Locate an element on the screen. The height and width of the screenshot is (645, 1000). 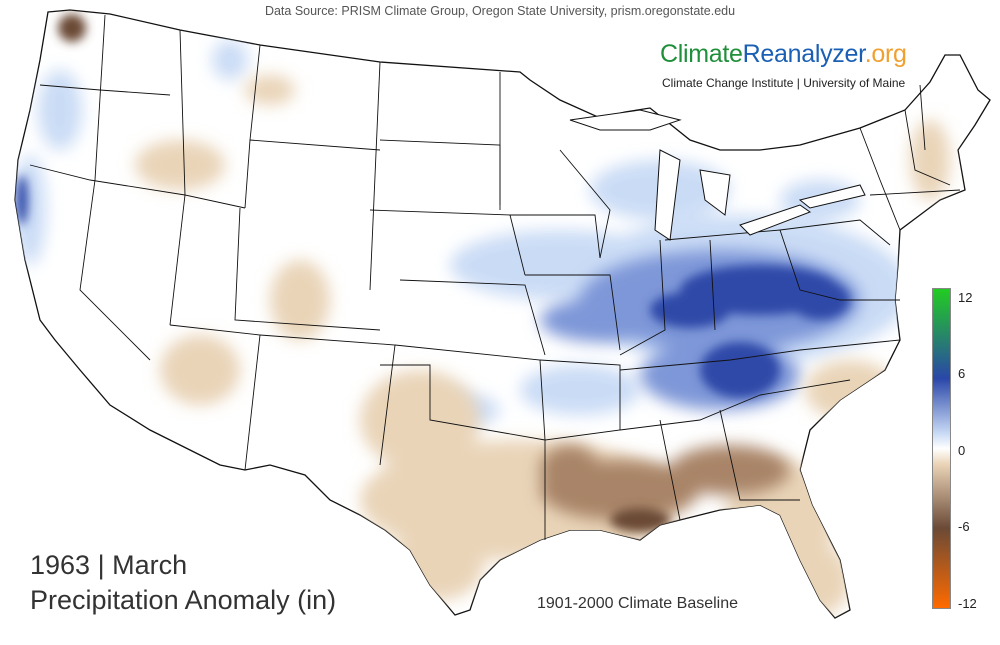
legend-tick-12: 12 is located at coordinates (965, 297).